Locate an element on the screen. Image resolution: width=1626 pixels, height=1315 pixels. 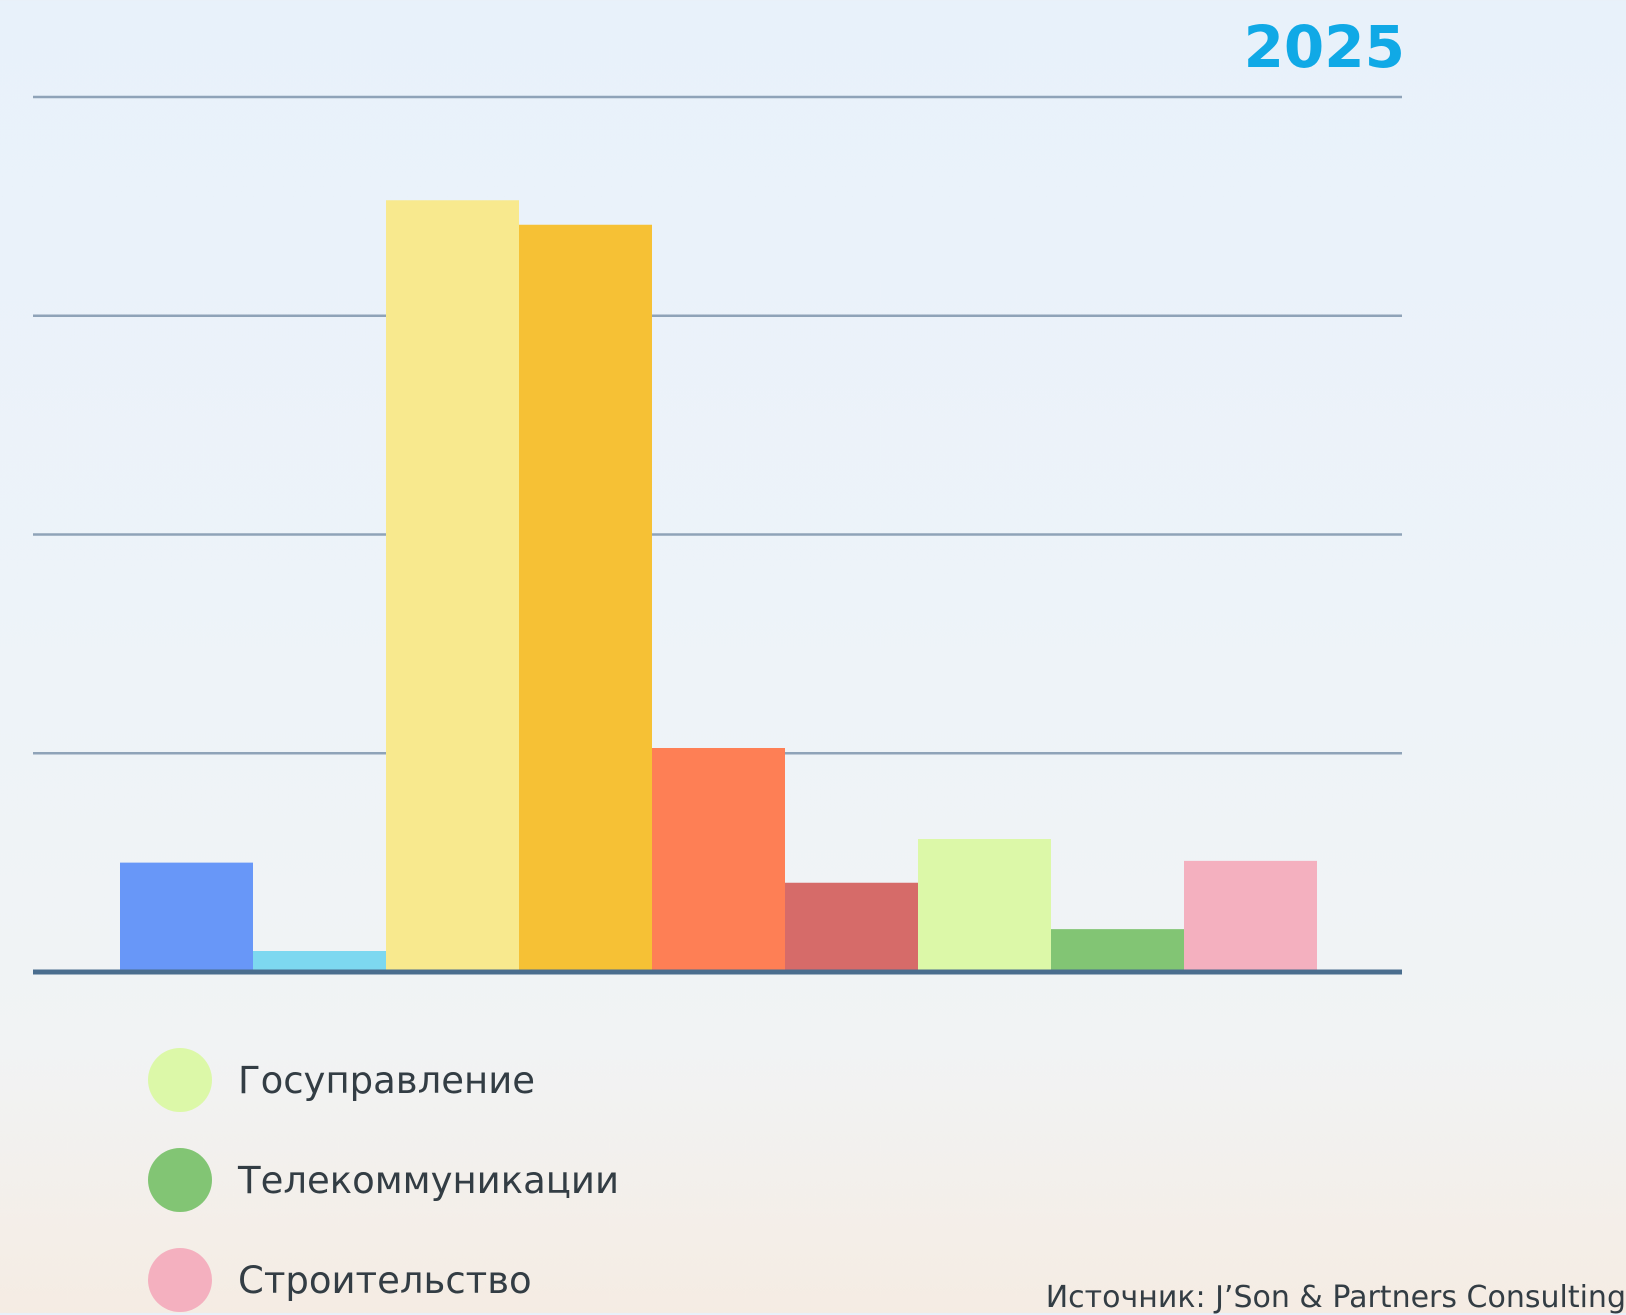
legend-swatch-gov is located at coordinates (180, 1080).